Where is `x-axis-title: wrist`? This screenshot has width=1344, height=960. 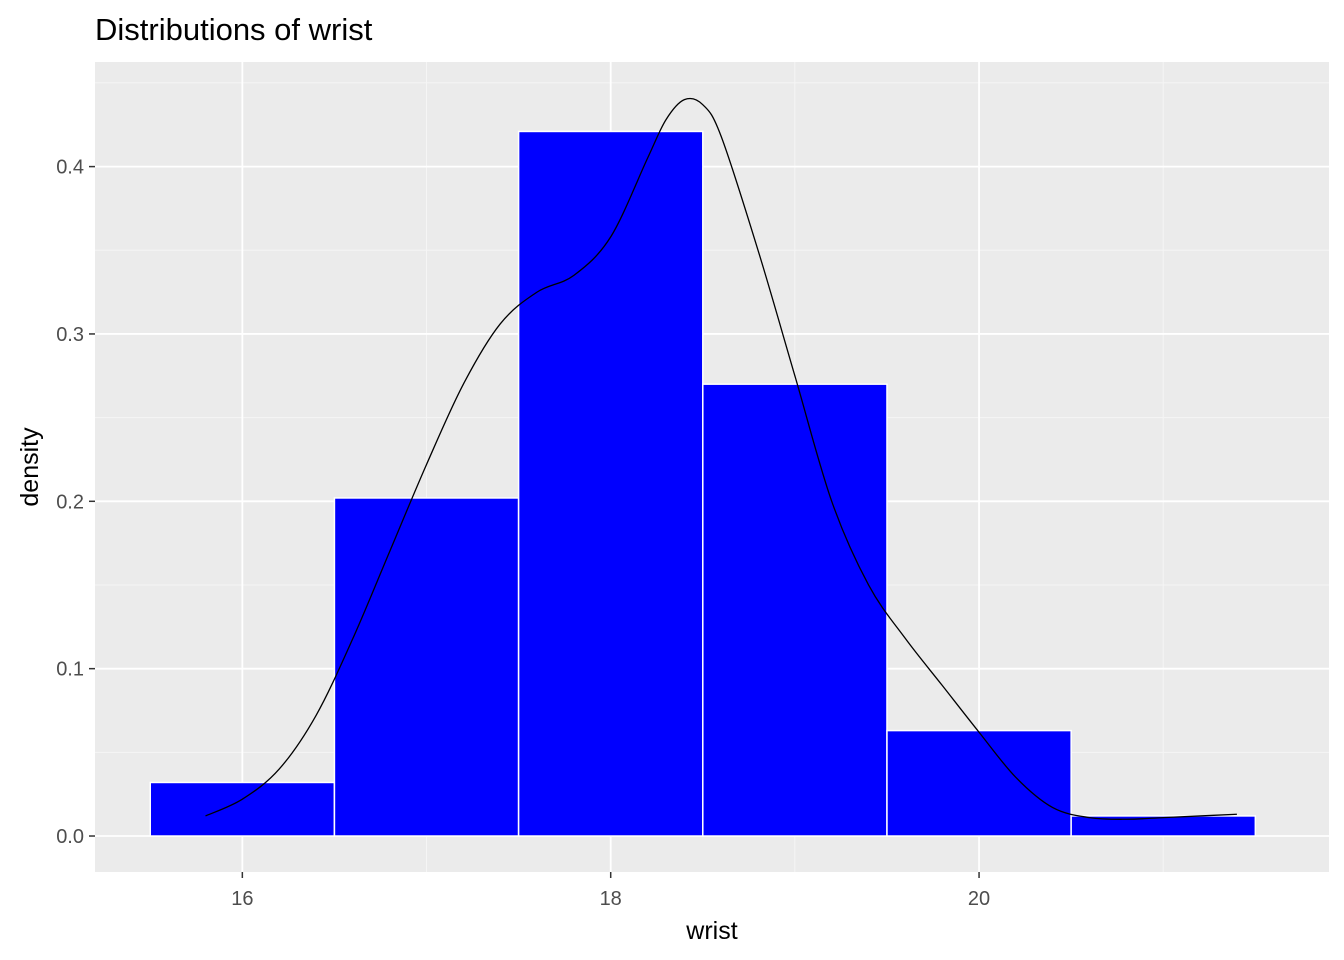
x-axis-title: wrist is located at coordinates (711, 931).